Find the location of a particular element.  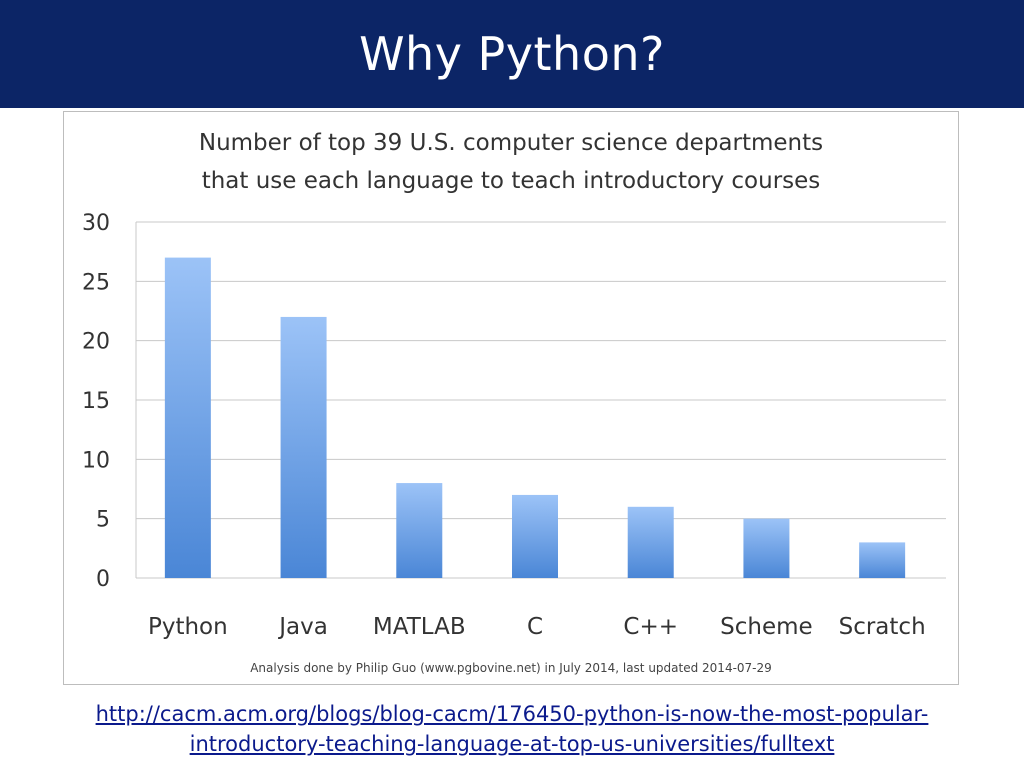

slide-title: Why Python? is located at coordinates (512, 54).